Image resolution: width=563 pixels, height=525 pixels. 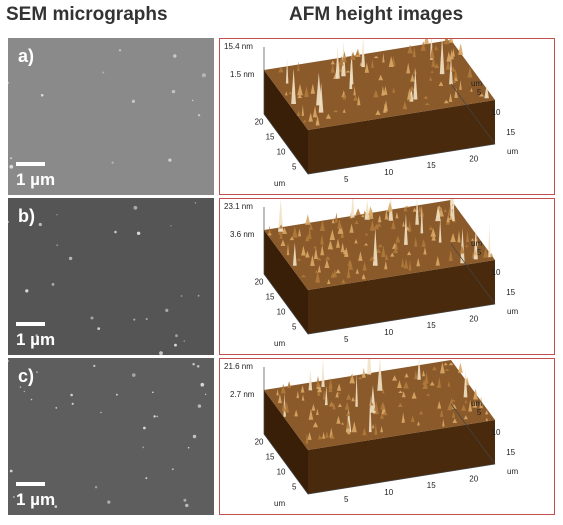 I want to click on afm-z-max-label: 15.4 nm, so click(x=238, y=46).